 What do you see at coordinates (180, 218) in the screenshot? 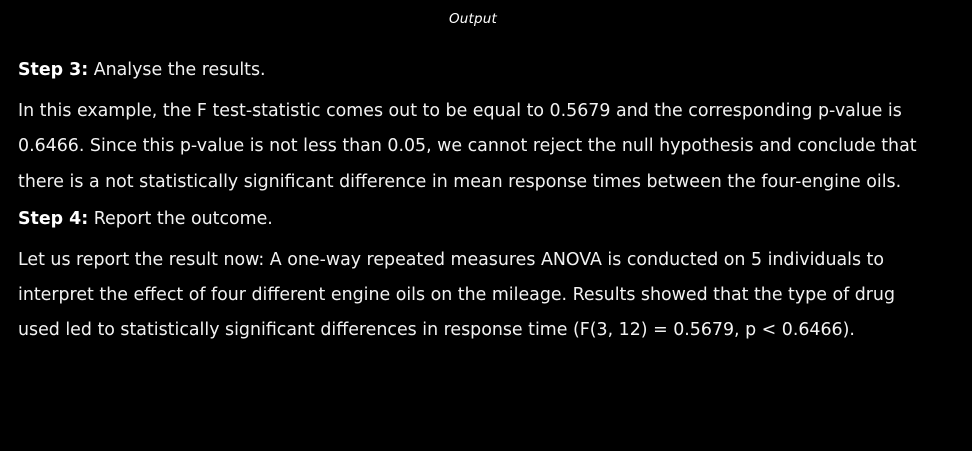
I see `step-4-title: Report the outcome.` at bounding box center [180, 218].